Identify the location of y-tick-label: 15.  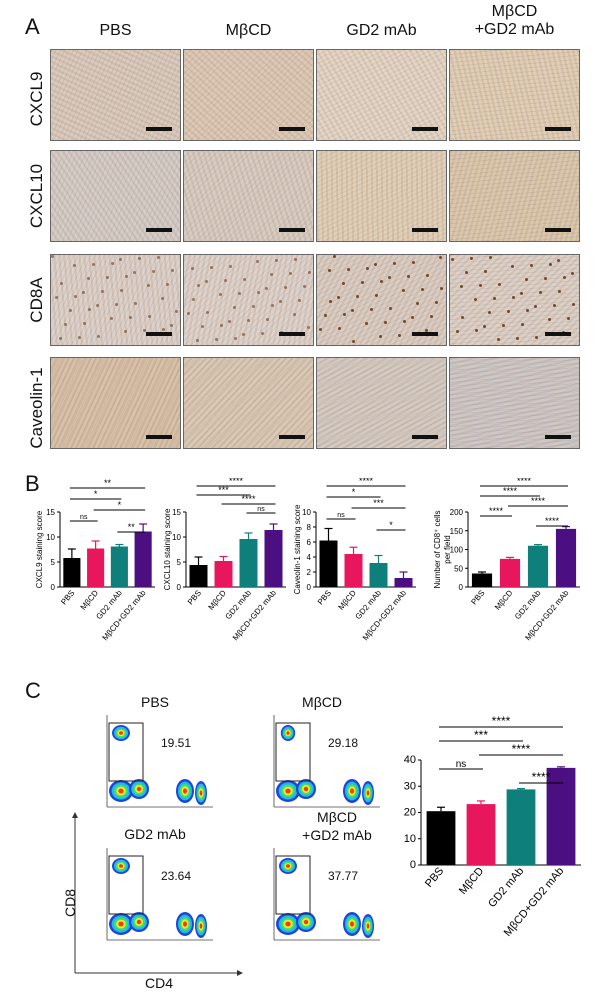
(50, 512).